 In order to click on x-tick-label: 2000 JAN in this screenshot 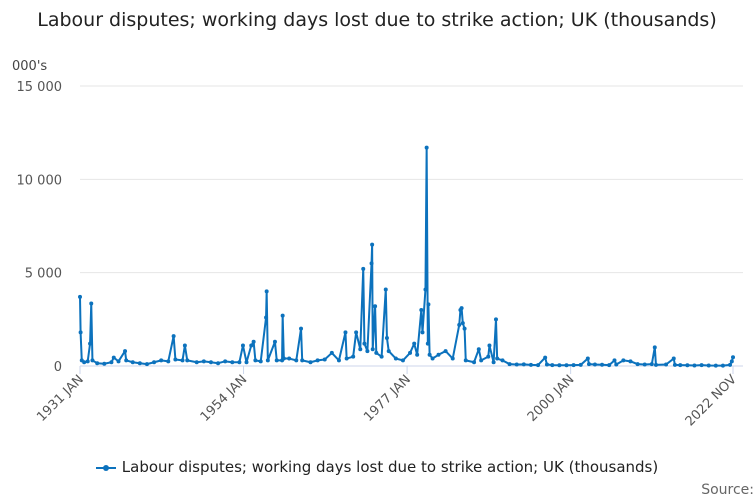, I will do `click(551, 398)`.